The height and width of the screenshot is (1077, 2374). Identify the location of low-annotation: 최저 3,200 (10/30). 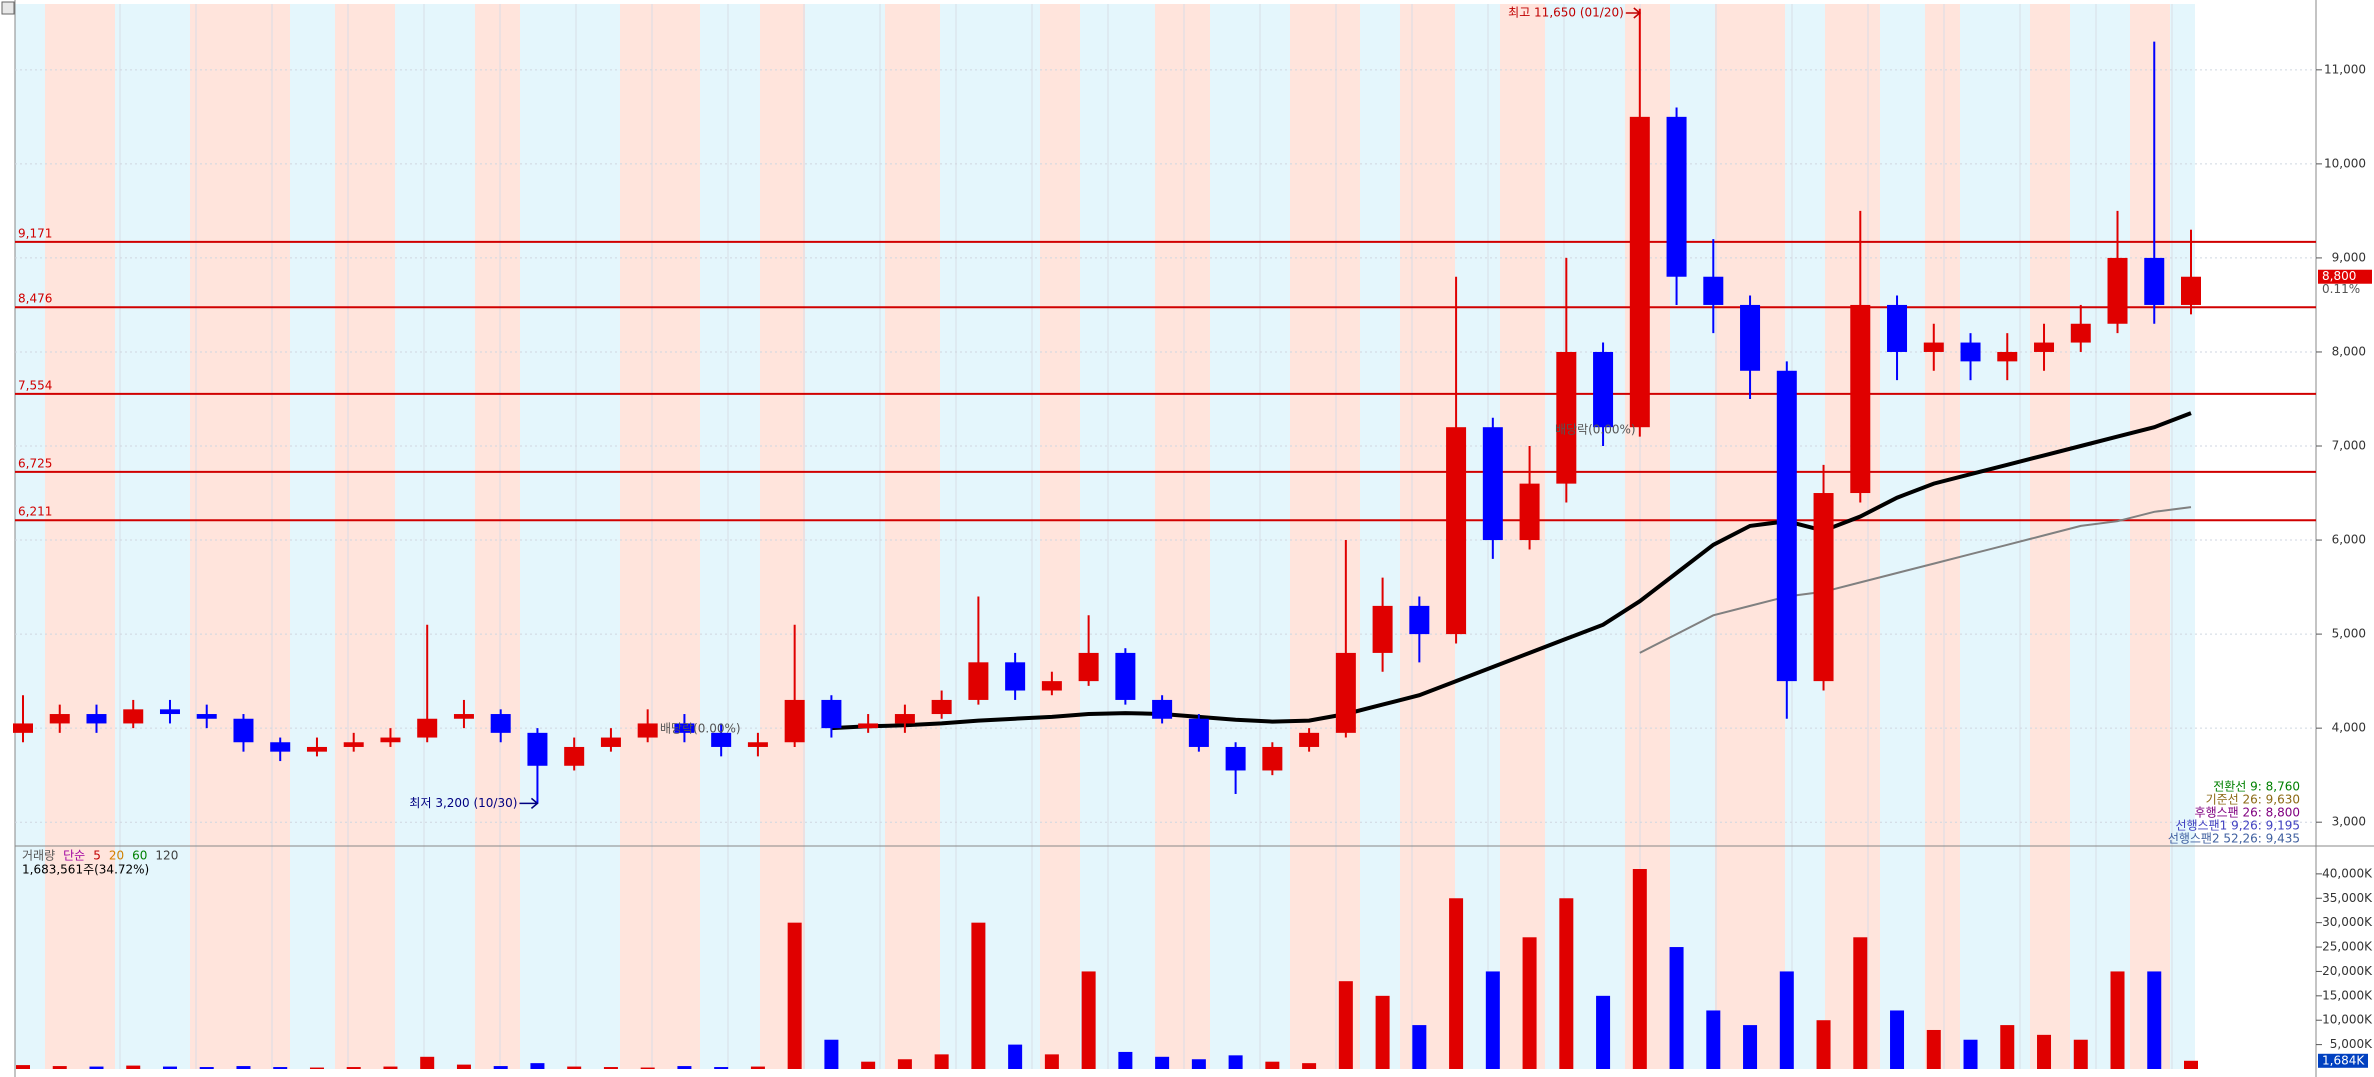
(463, 803).